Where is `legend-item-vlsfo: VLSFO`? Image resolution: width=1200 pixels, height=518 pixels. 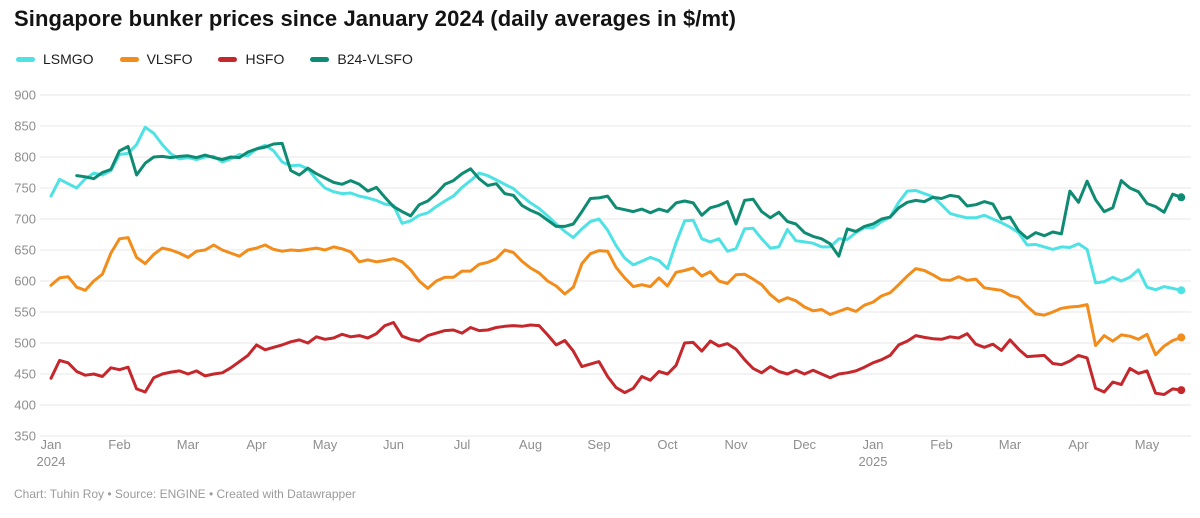 legend-item-vlsfo: VLSFO is located at coordinates (156, 59).